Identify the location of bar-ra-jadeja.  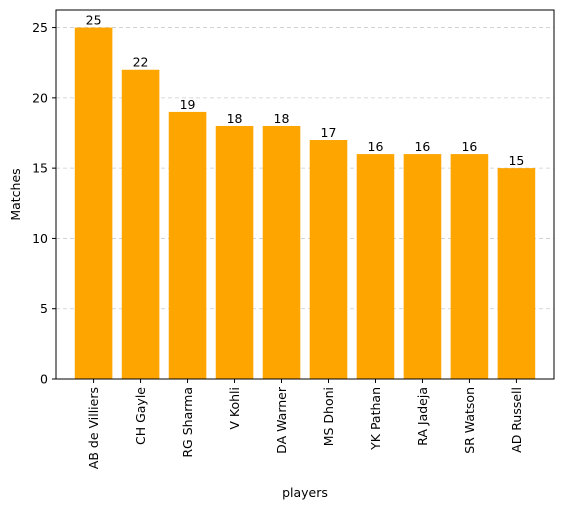
(422, 266).